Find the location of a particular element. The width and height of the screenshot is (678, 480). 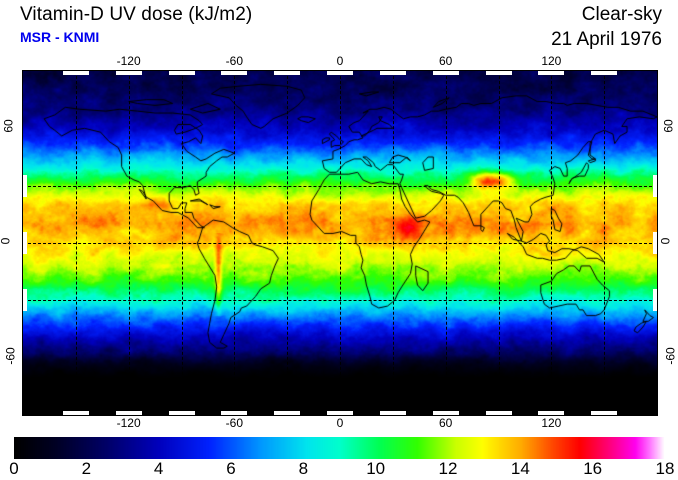

colorbar-tick-label: 14 is located at coordinates (520, 468).